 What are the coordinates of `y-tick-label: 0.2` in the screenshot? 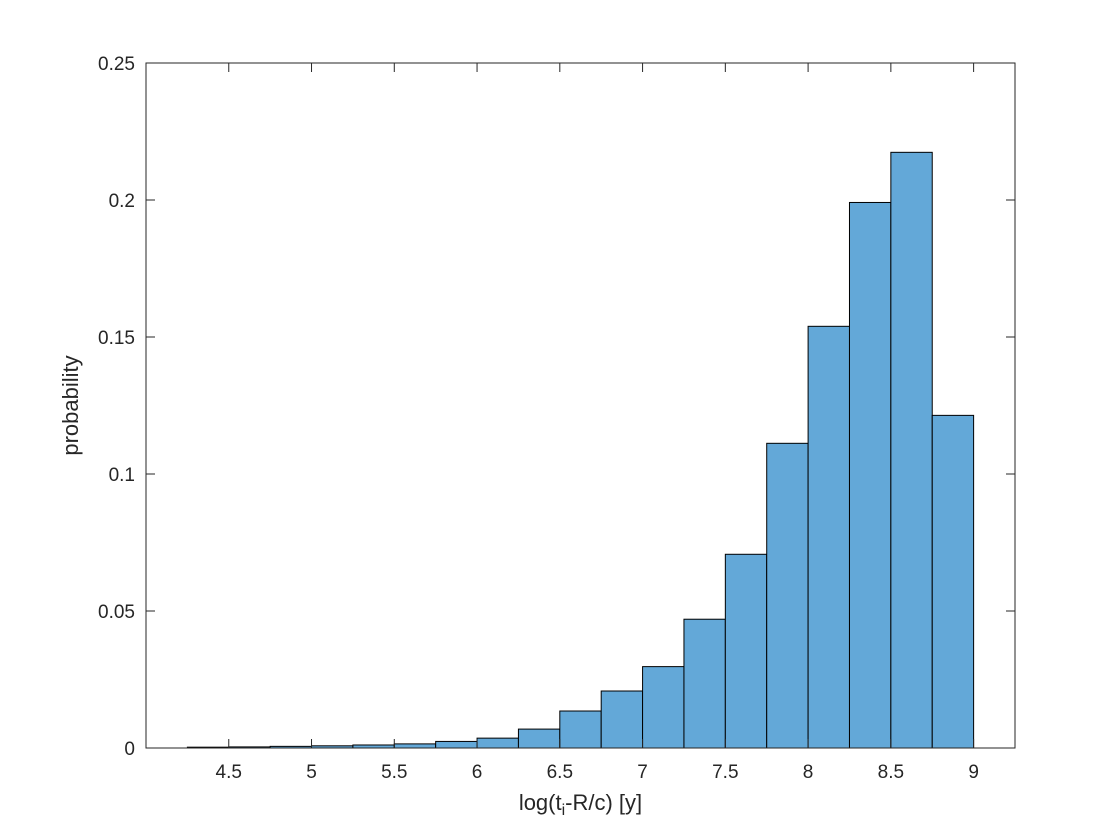 It's located at (122, 201).